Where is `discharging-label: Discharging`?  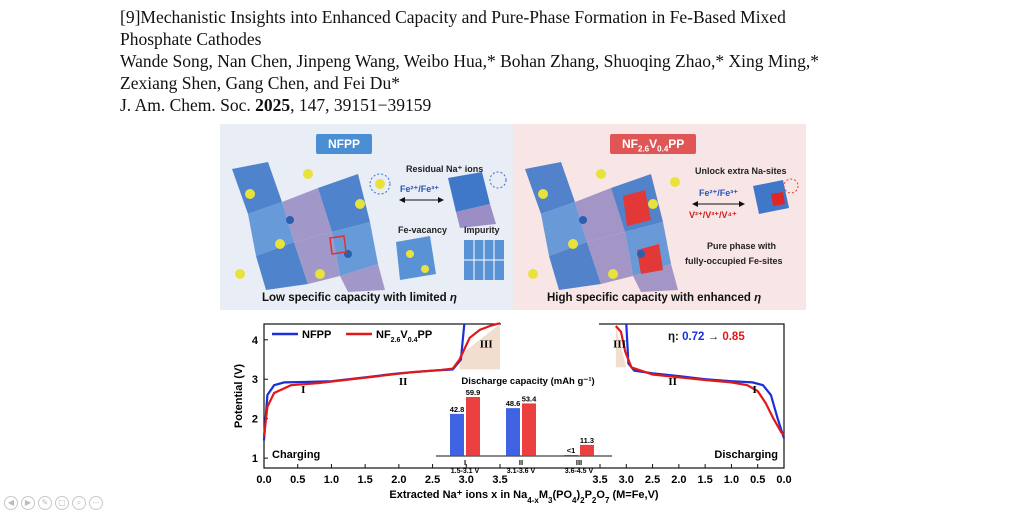
discharging-label: Discharging is located at coordinates (746, 455).